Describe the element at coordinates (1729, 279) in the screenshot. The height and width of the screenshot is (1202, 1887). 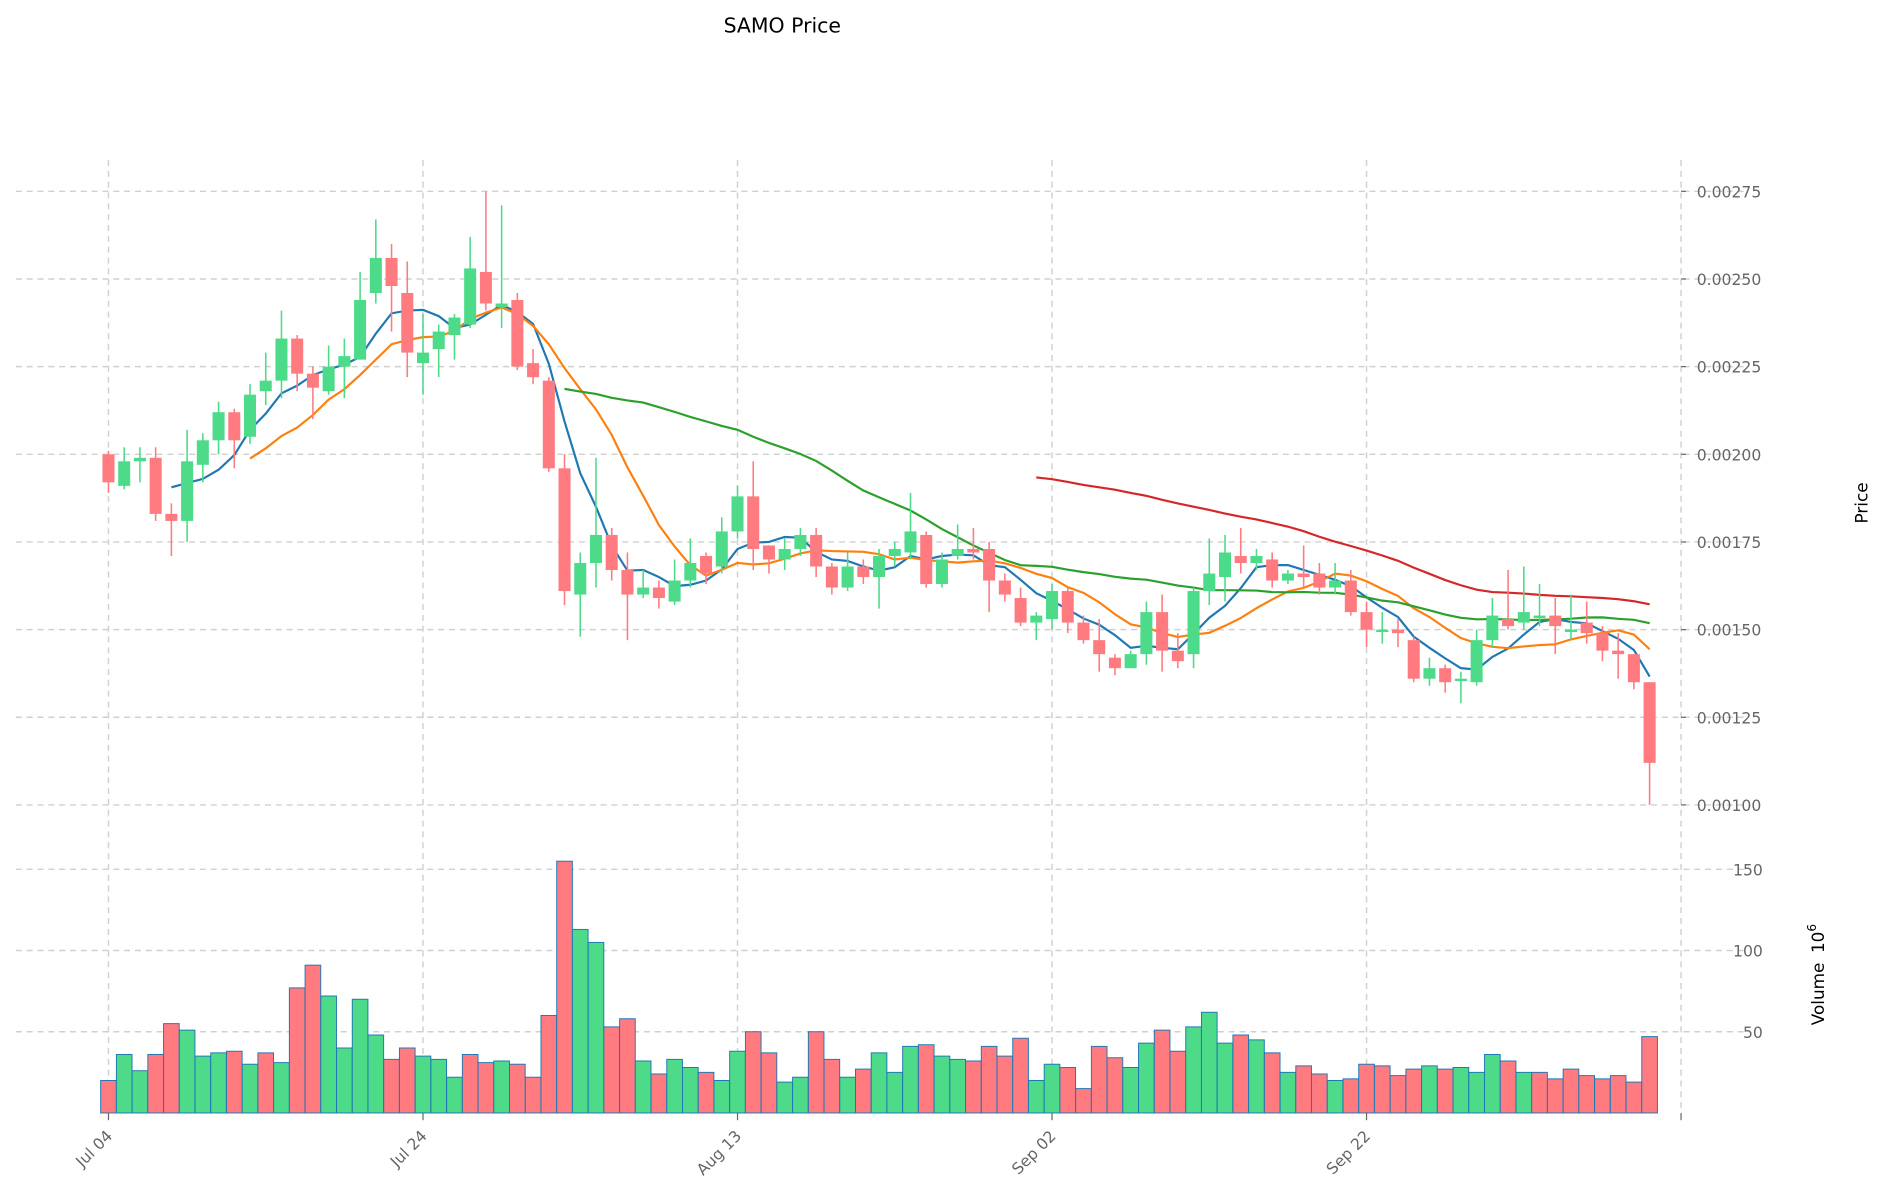
I see `price-tick-label: 0.00250` at that location.